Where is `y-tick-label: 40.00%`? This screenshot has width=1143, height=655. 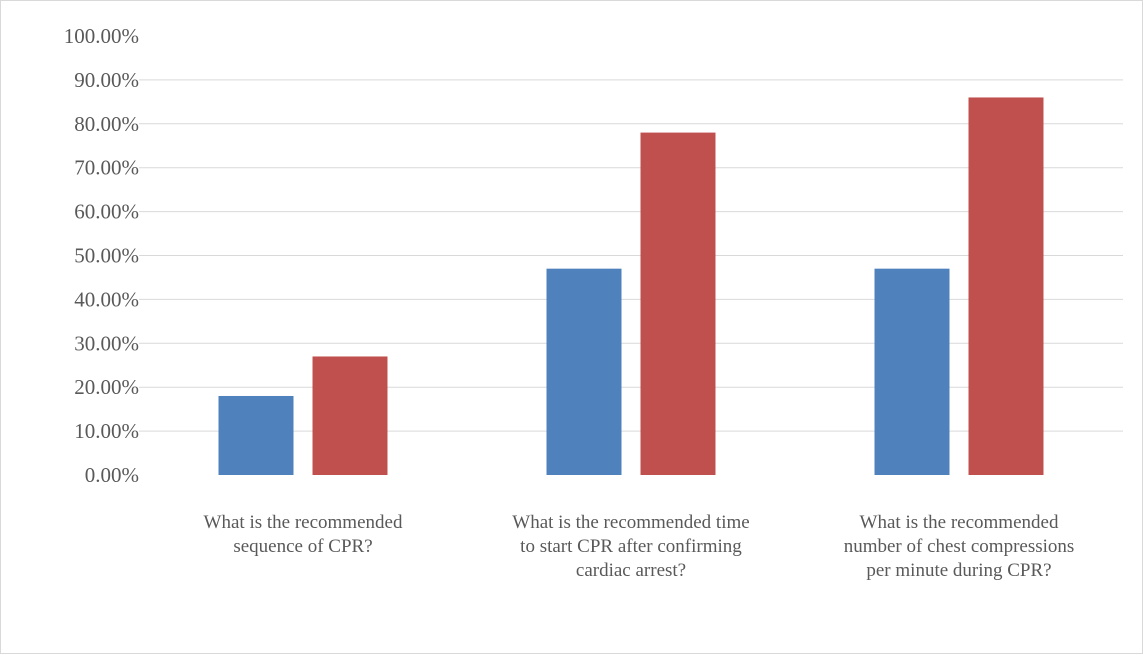 y-tick-label: 40.00% is located at coordinates (106, 299).